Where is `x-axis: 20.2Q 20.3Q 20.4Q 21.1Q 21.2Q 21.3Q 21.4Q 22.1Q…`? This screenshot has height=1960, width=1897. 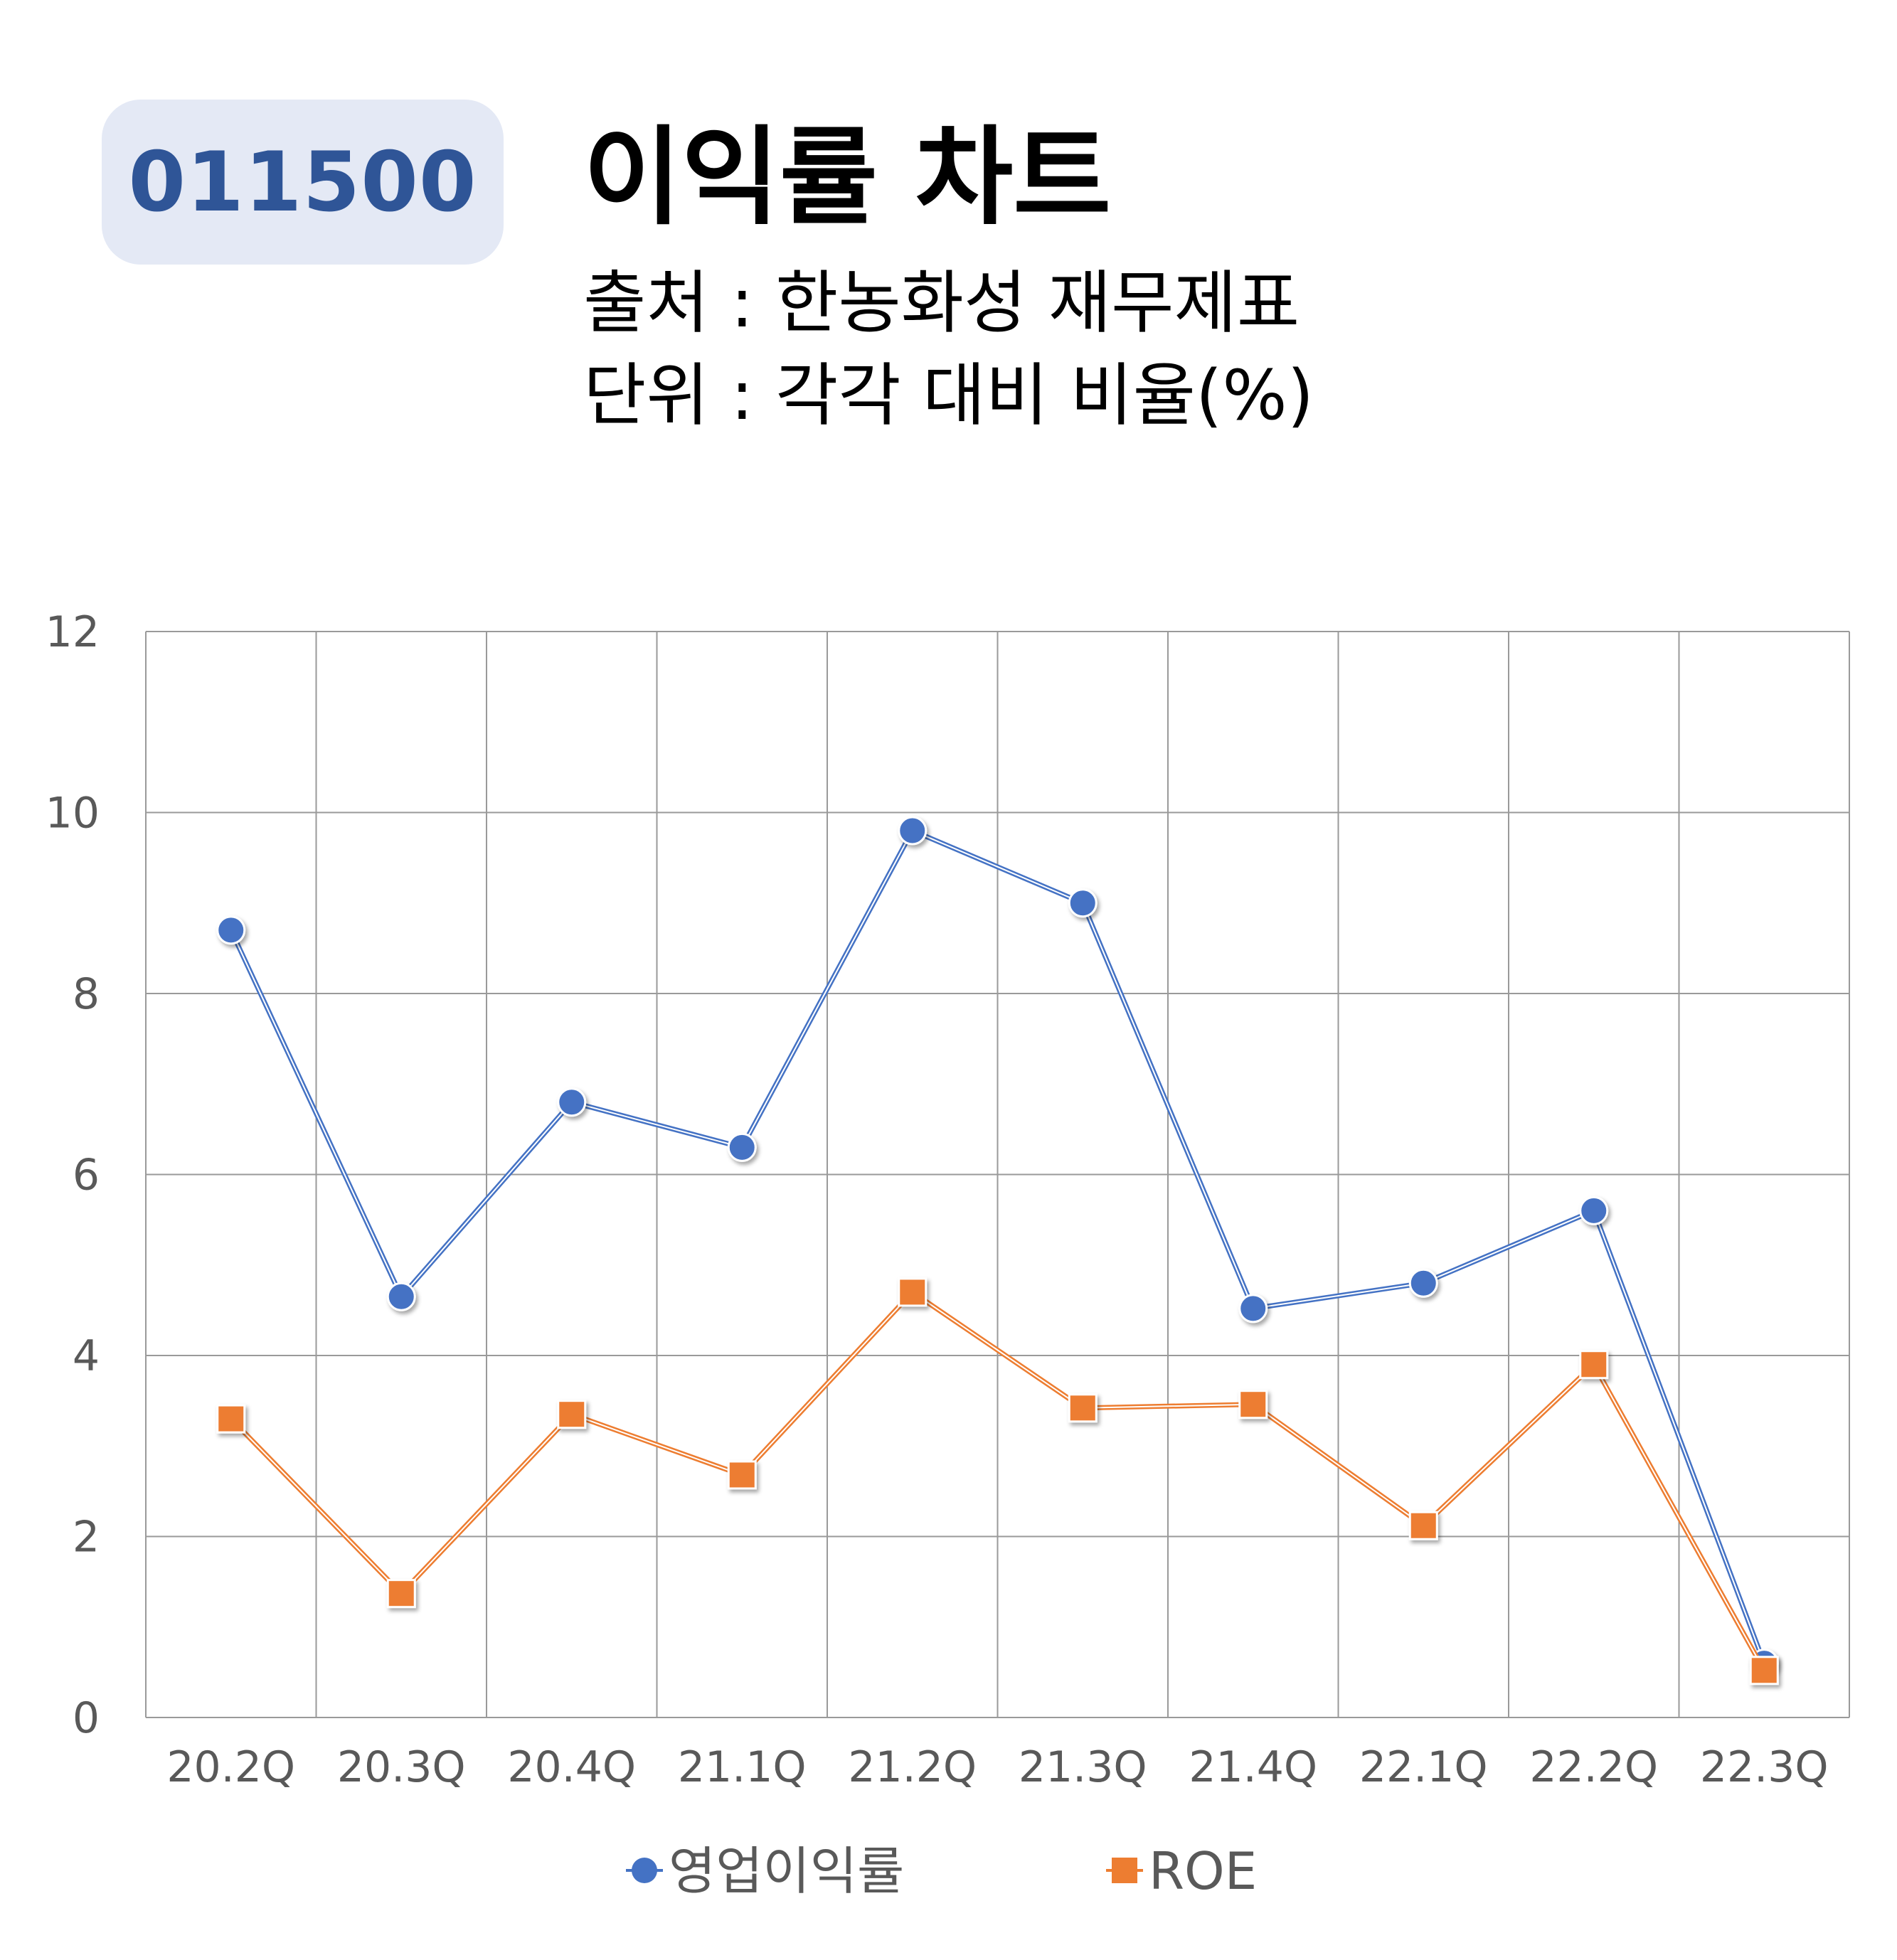
x-axis: 20.2Q 20.3Q 20.4Q 21.1Q 21.2Q 21.3Q 21.4Q 22.1Q… is located at coordinates (997, 1767).